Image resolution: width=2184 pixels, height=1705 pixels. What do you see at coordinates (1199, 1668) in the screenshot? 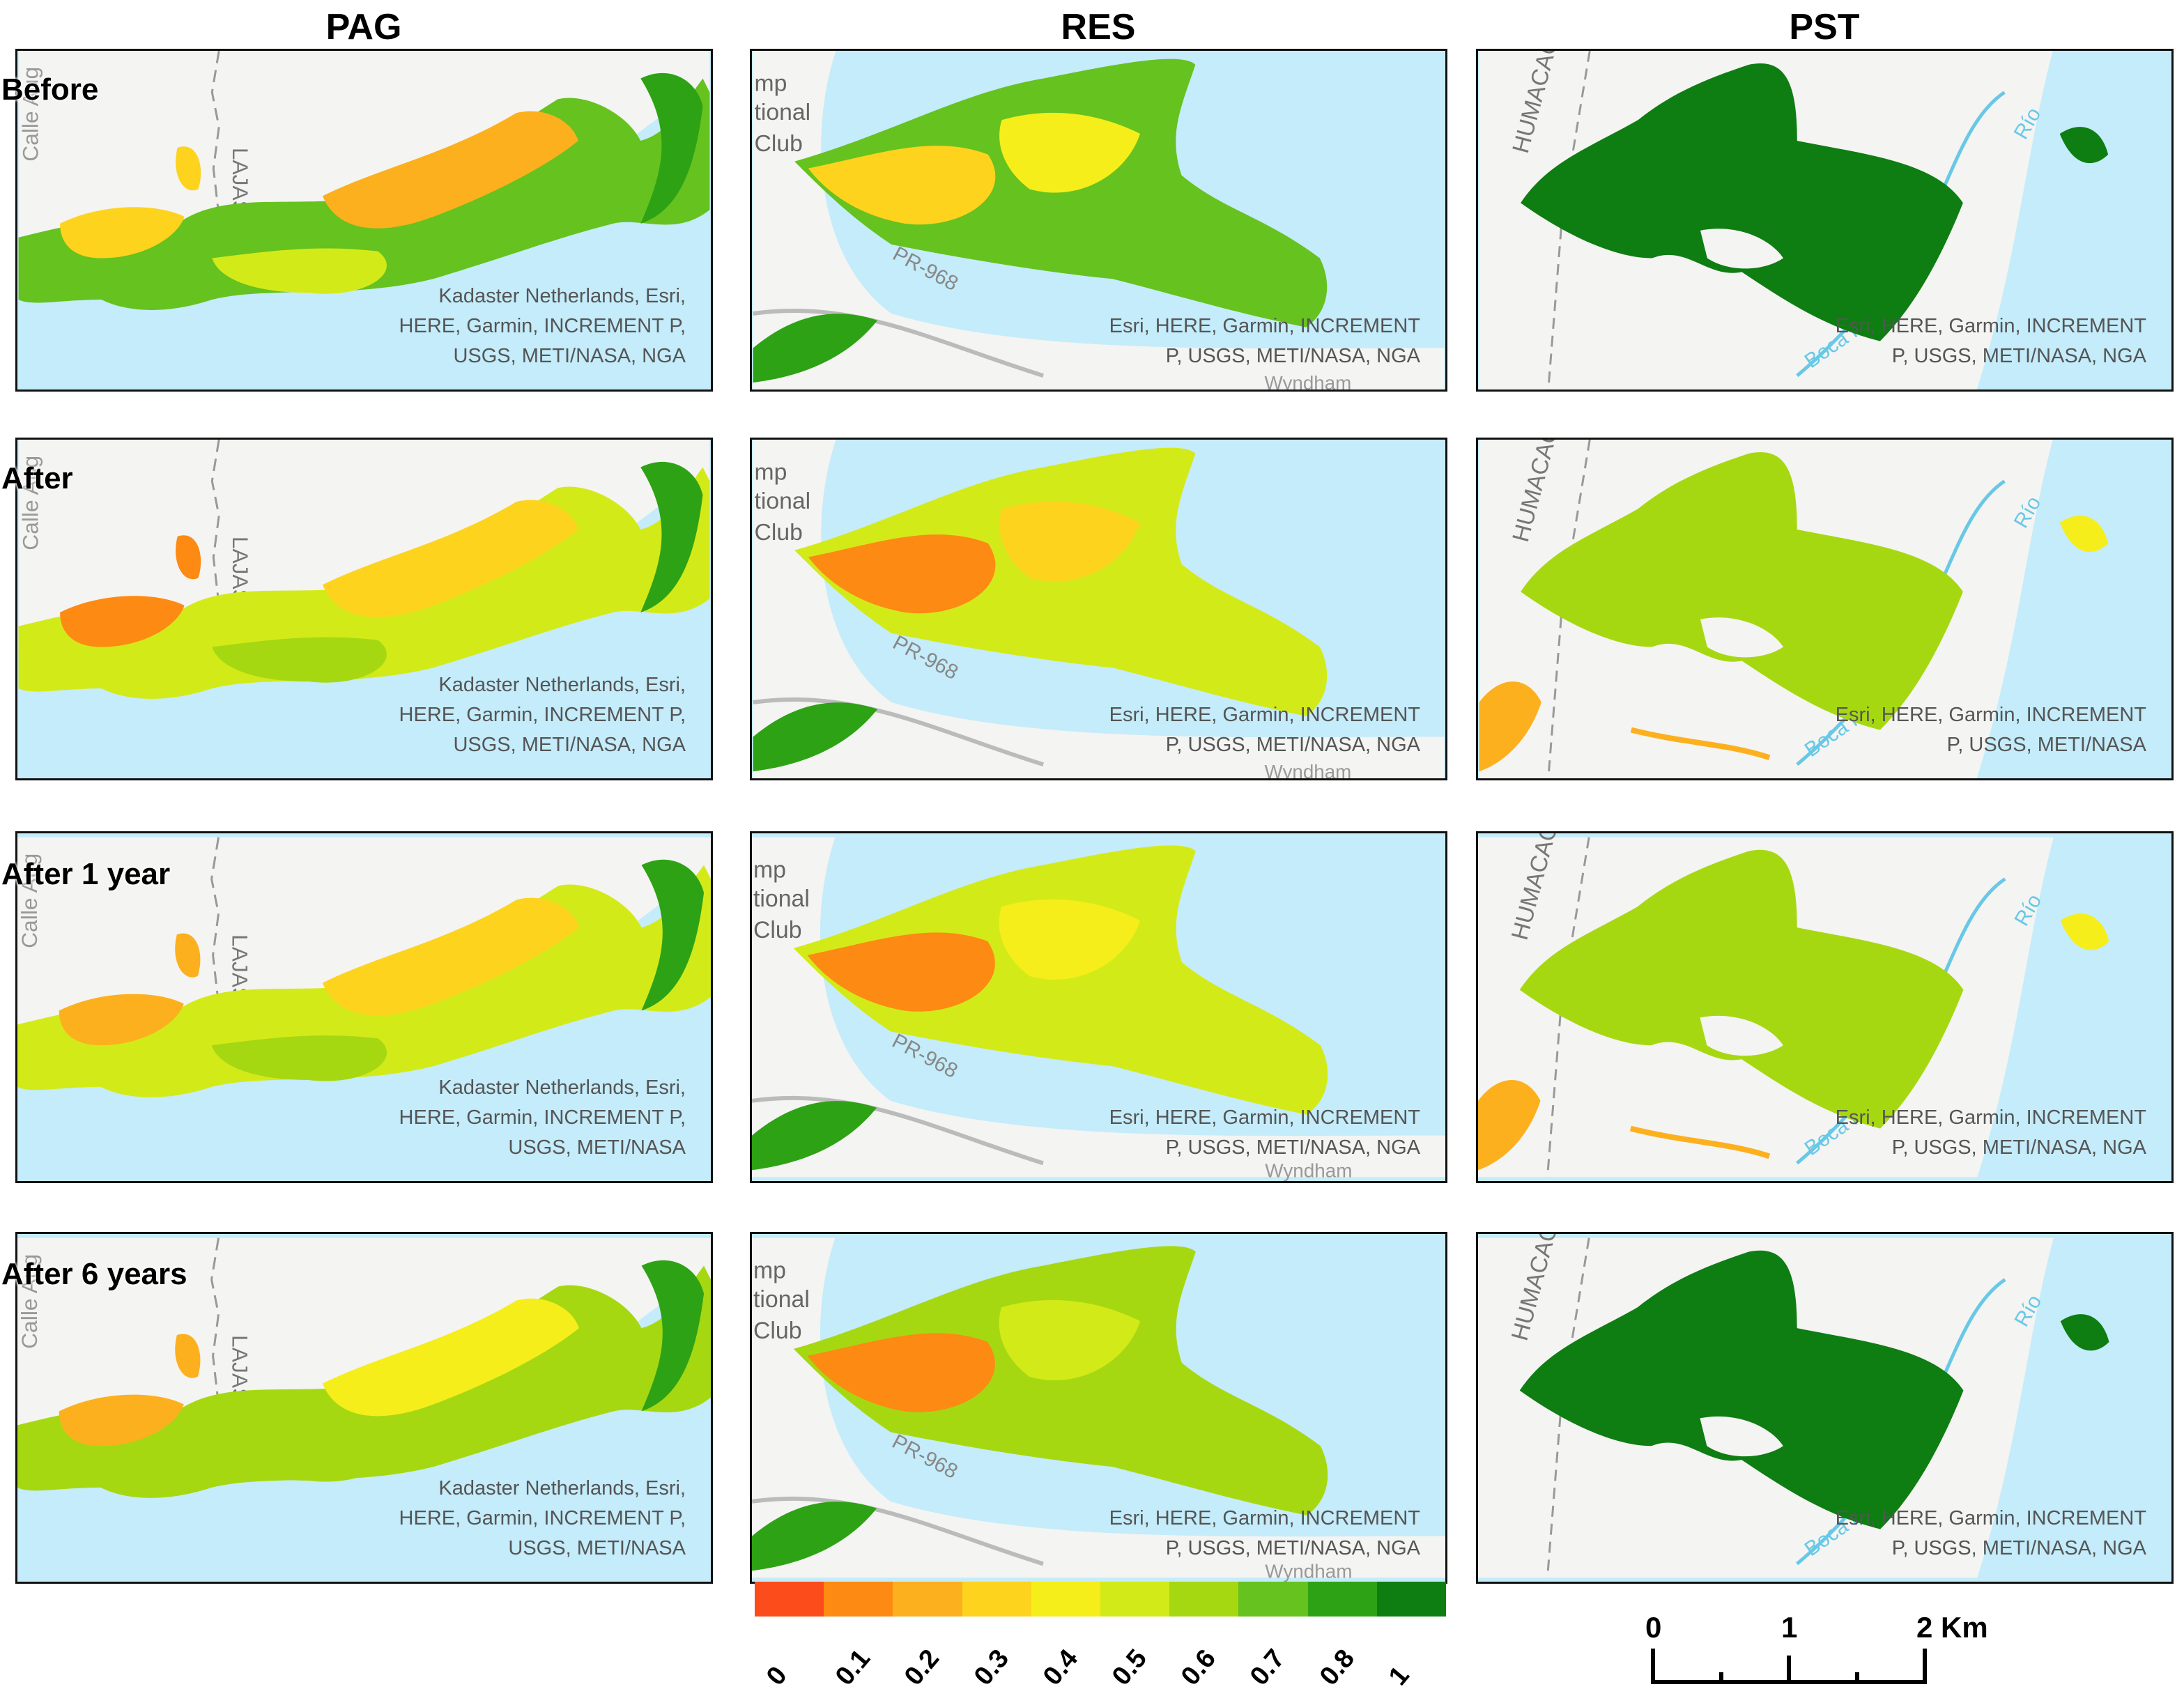
I see `legend-tick-label: 0.6` at bounding box center [1199, 1668].